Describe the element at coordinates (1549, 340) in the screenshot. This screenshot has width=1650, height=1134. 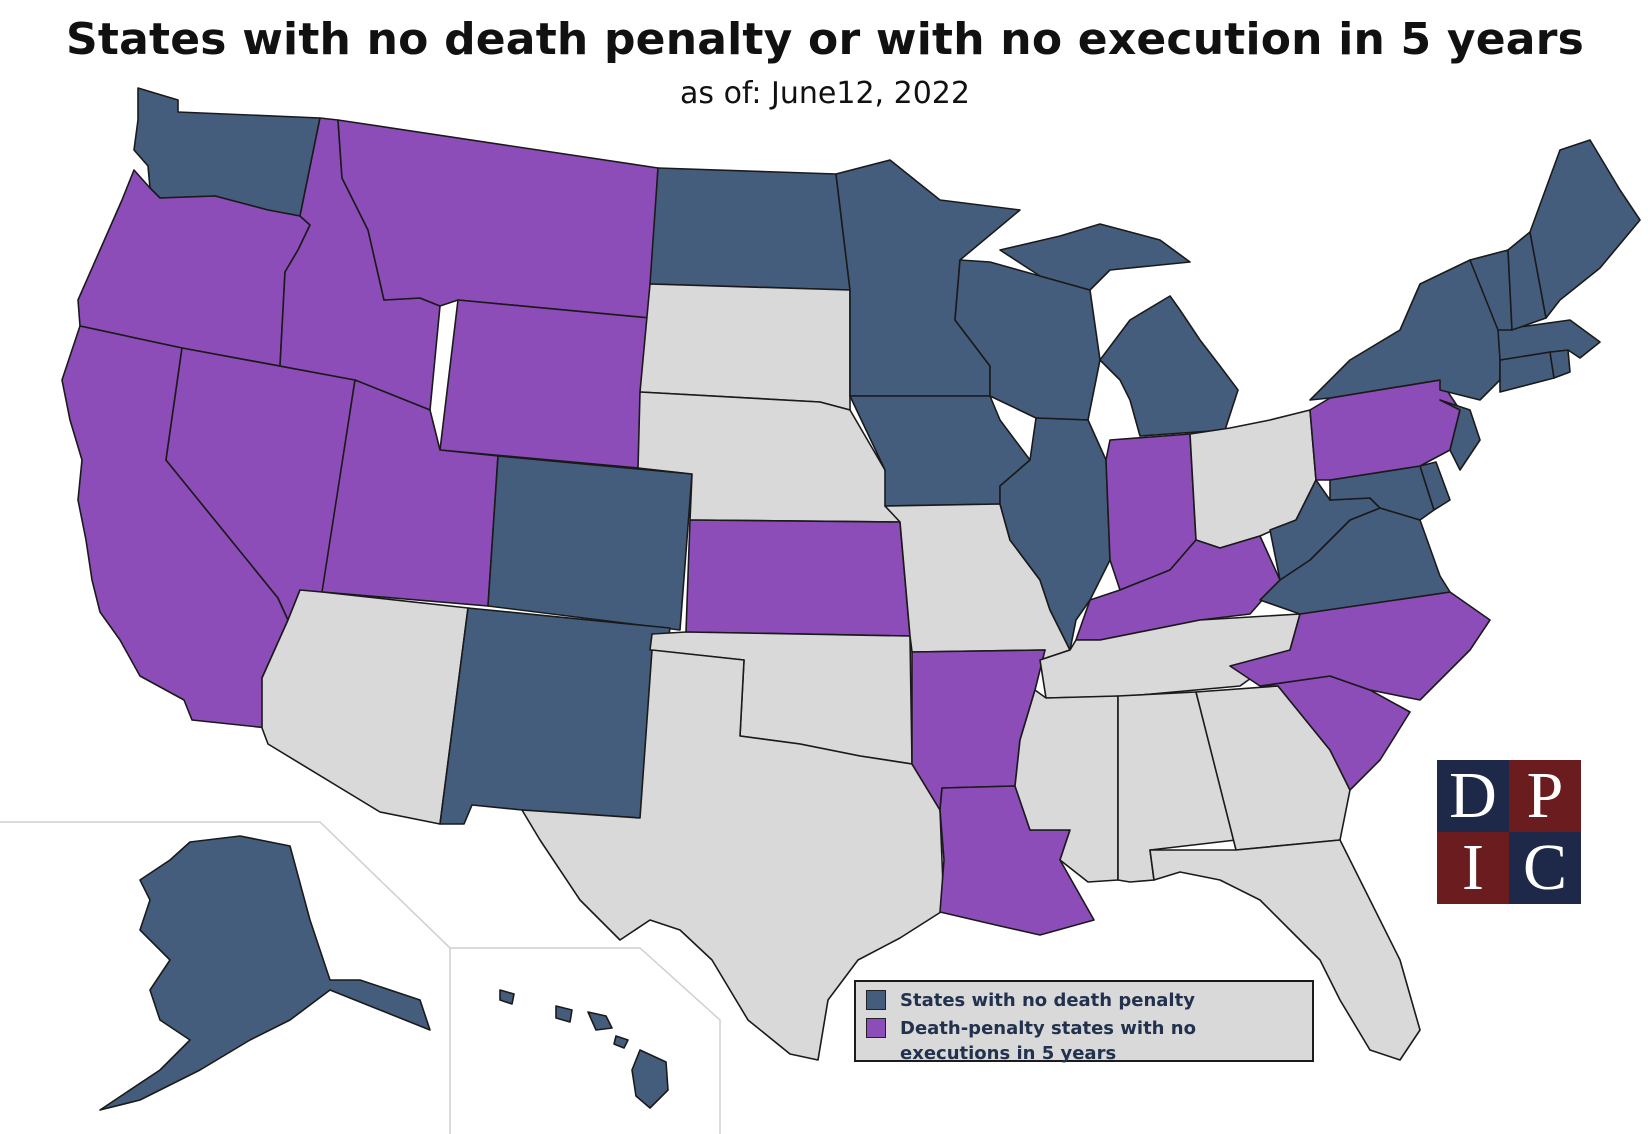
I see `state-ma` at that location.